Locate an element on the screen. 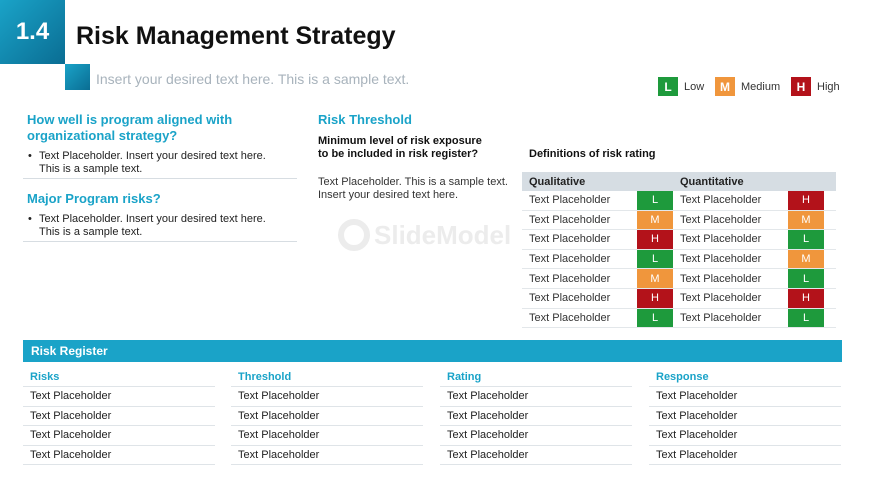 Image resolution: width=870 pixels, height=489 pixels. risk-threshold-text-line2: Insert your desired text here. is located at coordinates (388, 195).